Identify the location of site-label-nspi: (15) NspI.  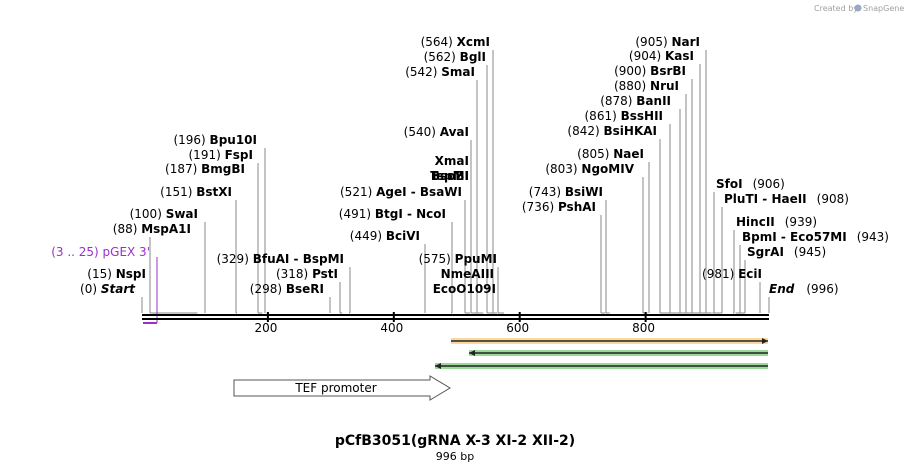
(116, 274).